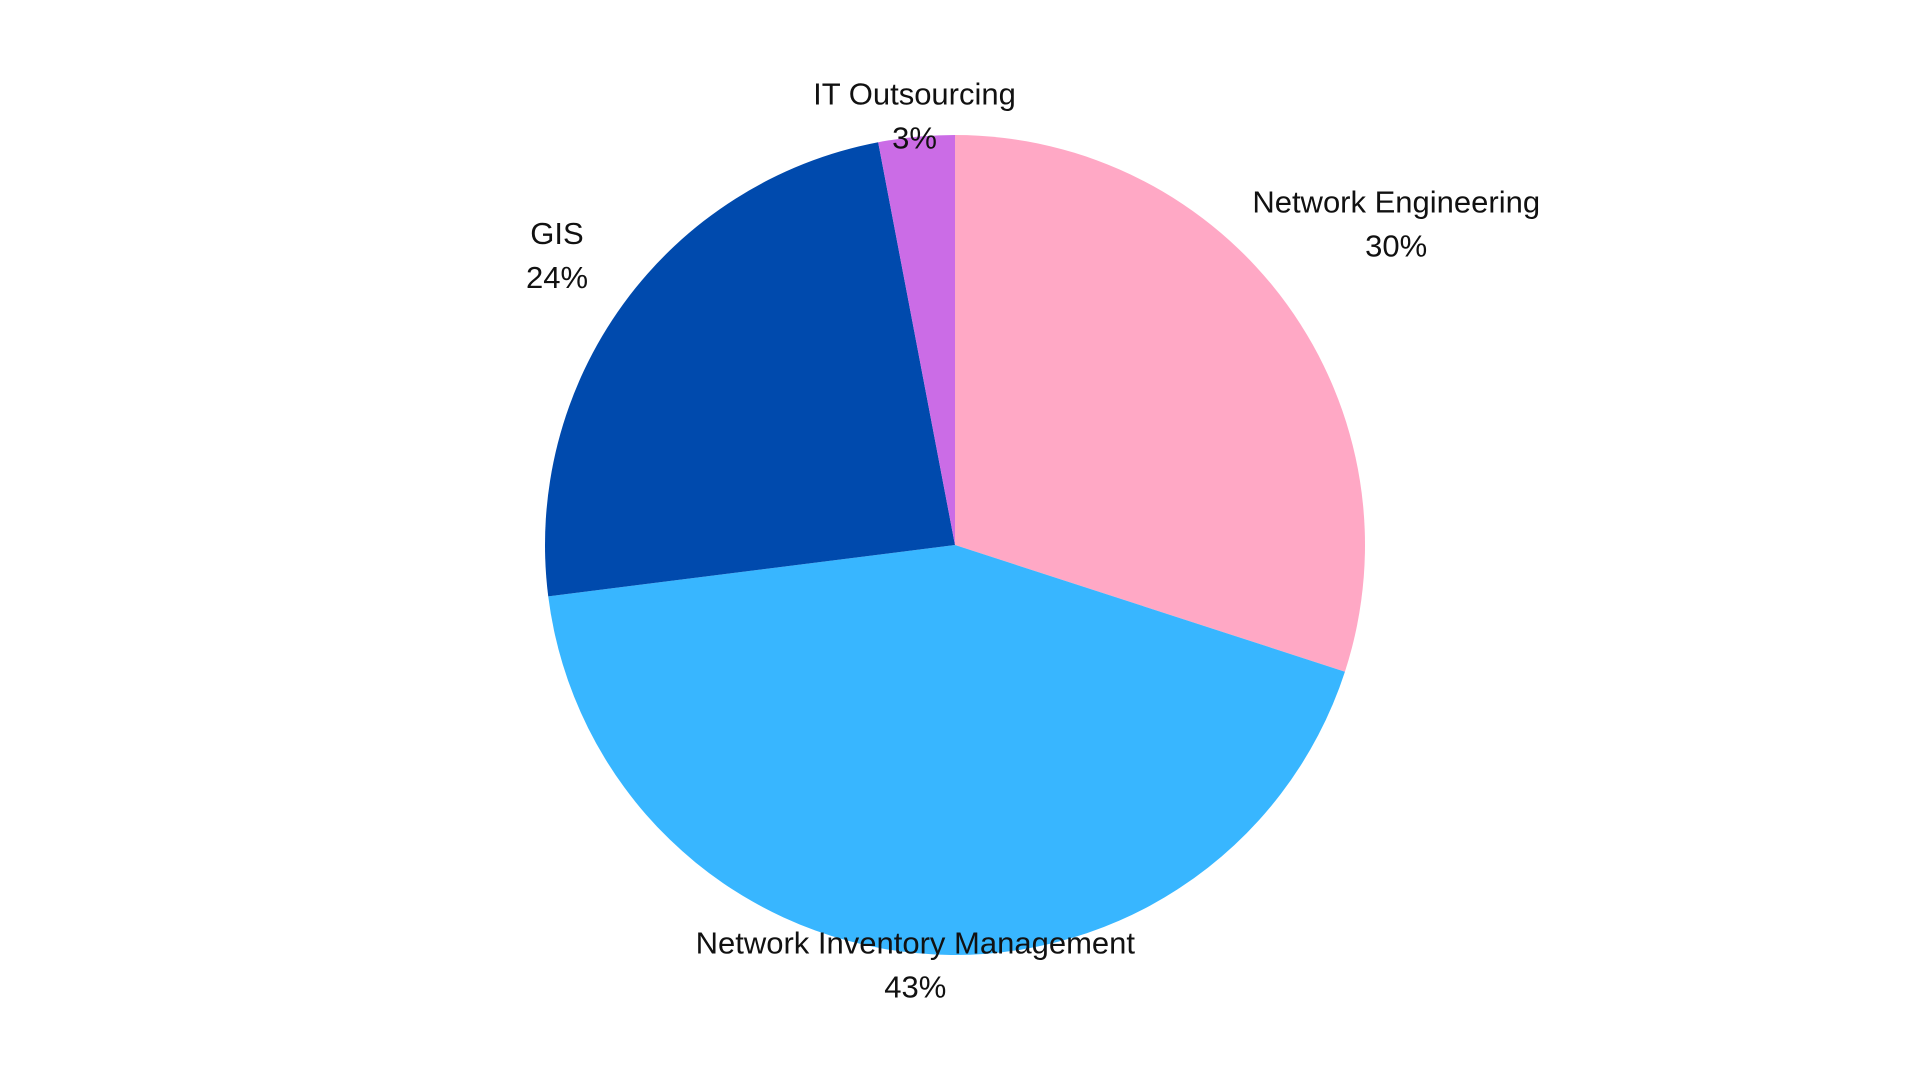 This screenshot has width=1920, height=1080. Describe the element at coordinates (557, 277) in the screenshot. I see `slice-percent-label: 24%` at that location.